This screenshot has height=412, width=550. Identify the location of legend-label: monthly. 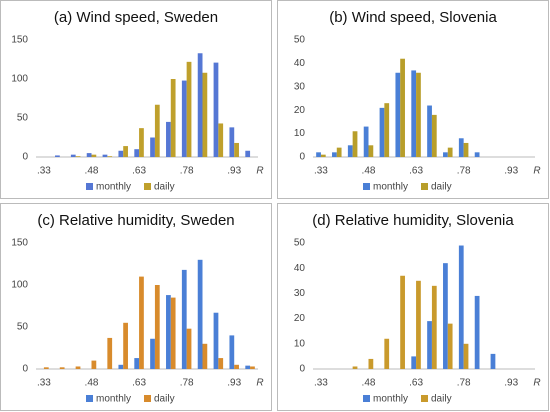
(390, 399).